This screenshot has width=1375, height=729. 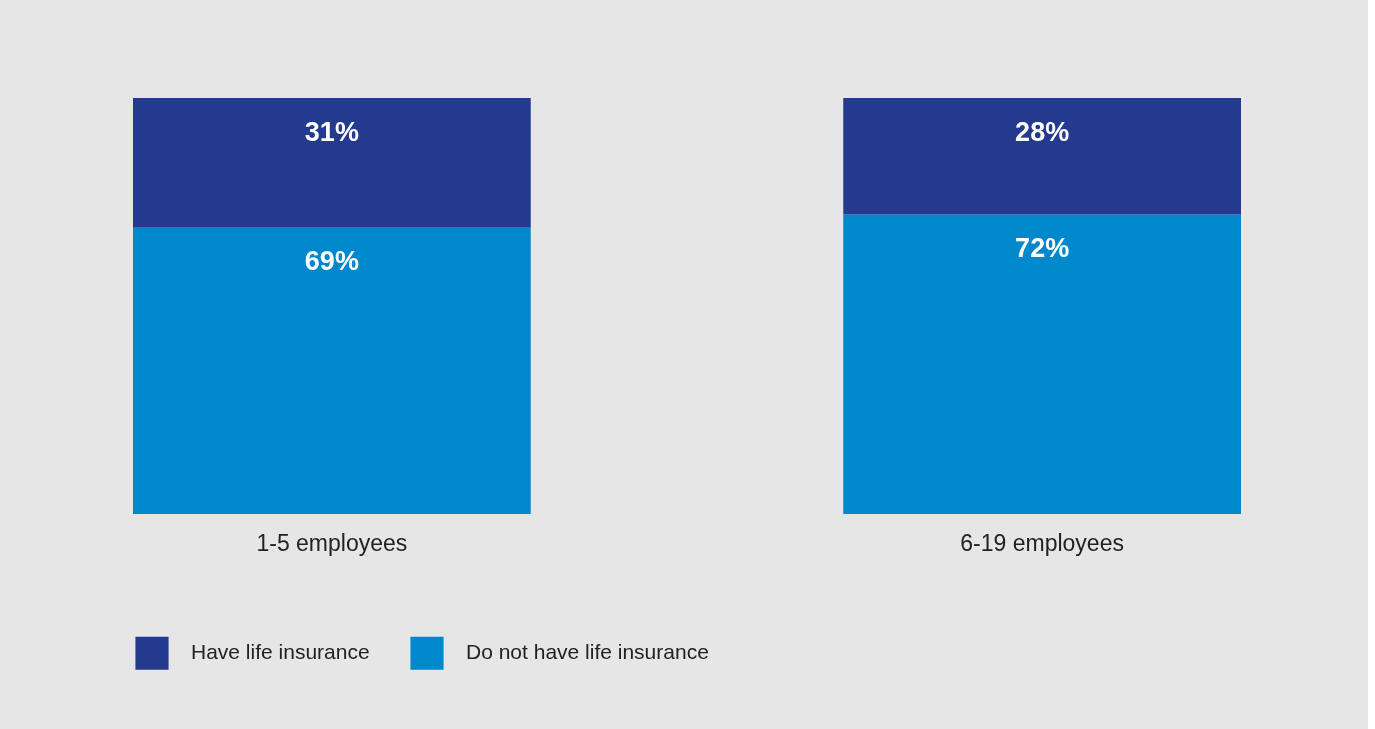 I want to click on x-tick-label: 1-5 employees, so click(x=332, y=542).